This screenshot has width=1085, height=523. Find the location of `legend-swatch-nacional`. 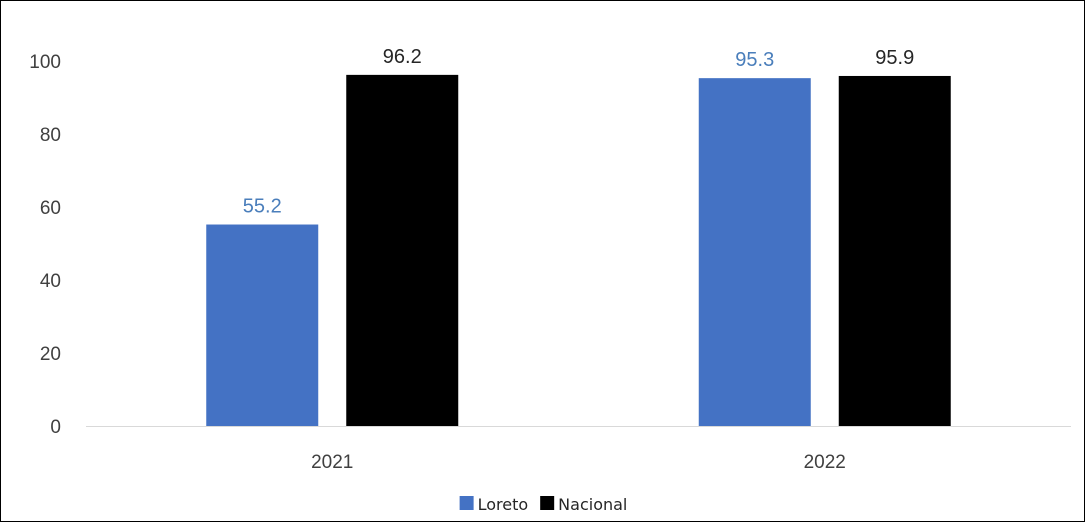

legend-swatch-nacional is located at coordinates (547, 503).